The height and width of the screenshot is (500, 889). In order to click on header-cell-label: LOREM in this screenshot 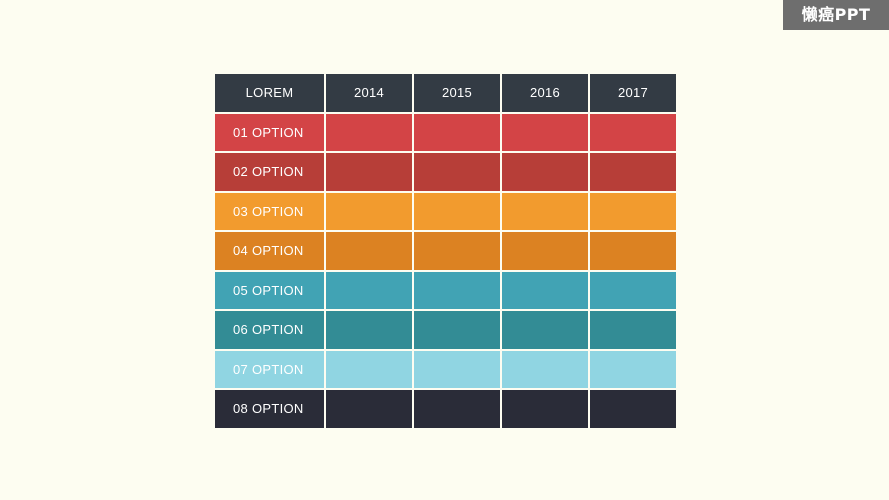, I will do `click(269, 93)`.